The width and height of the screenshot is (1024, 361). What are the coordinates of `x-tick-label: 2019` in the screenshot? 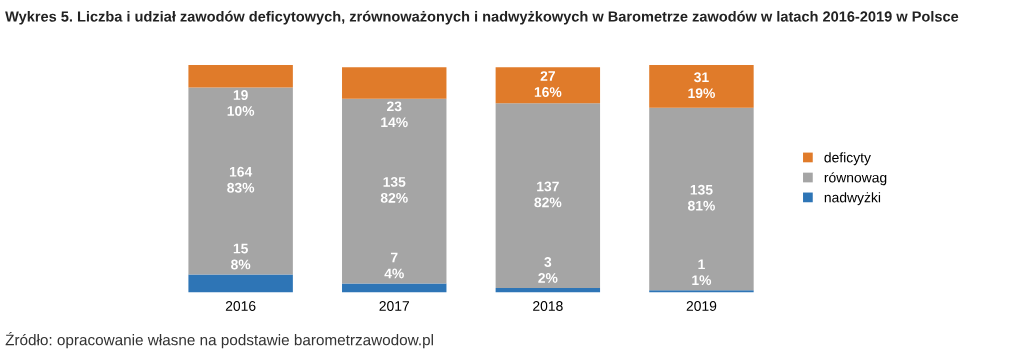 It's located at (701, 306).